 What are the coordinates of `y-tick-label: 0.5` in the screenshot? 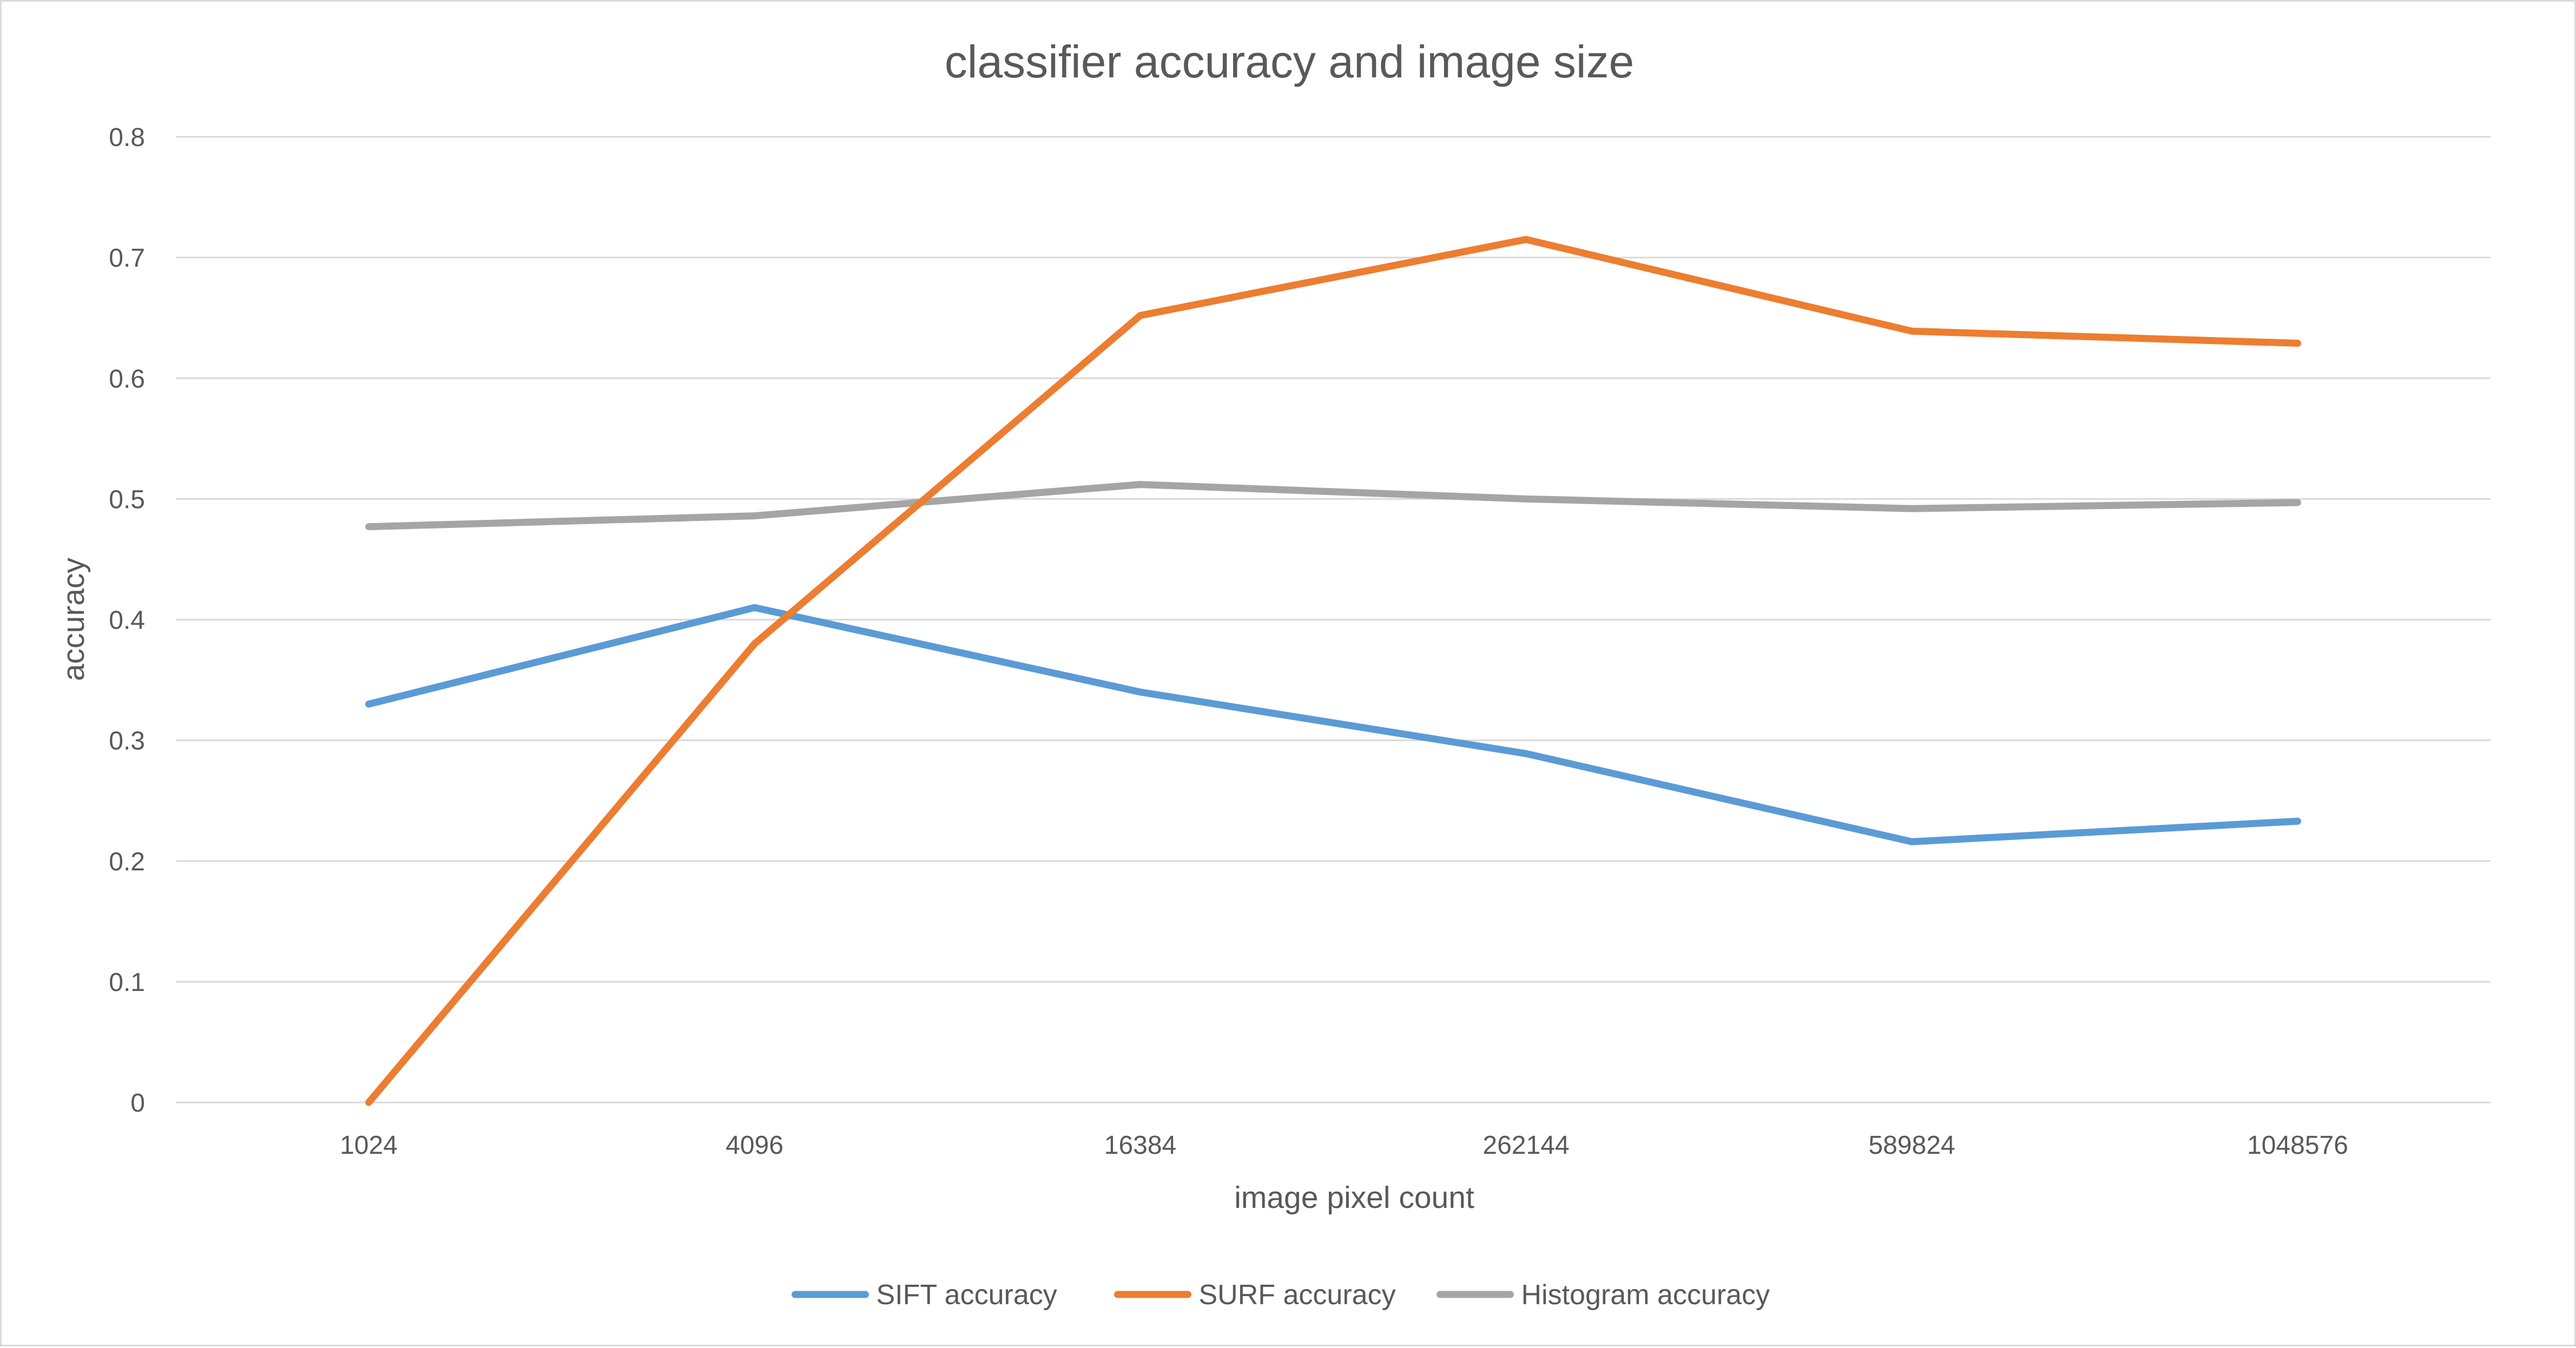 It's located at (127, 499).